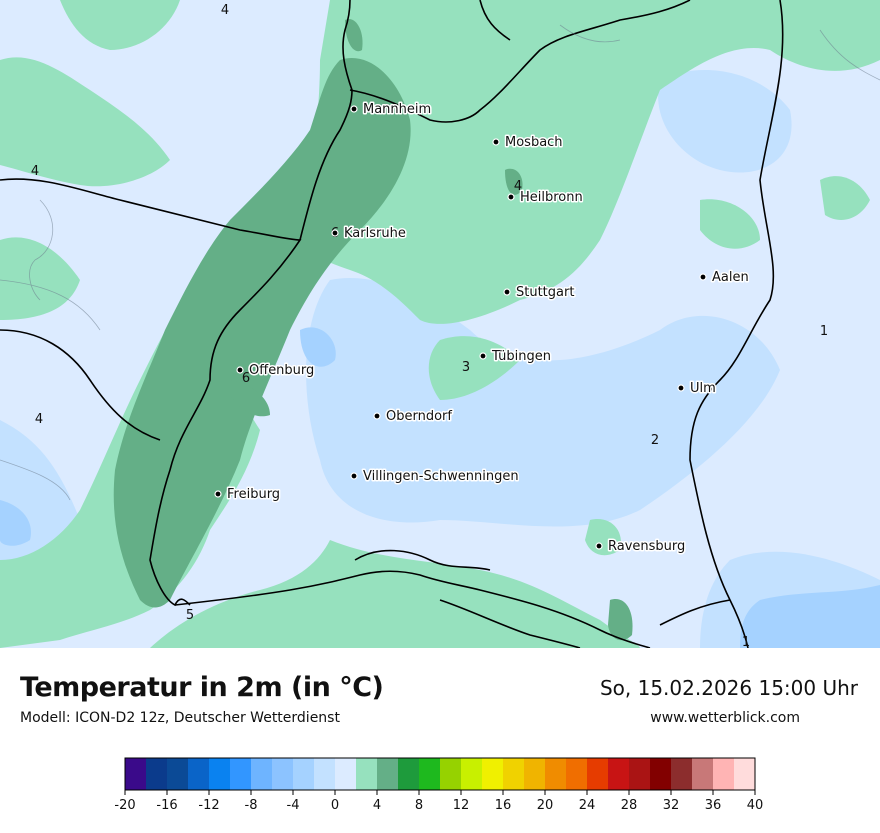 The width and height of the screenshot is (880, 833). What do you see at coordinates (655, 440) in the screenshot?
I see `isotherm-label: 2` at bounding box center [655, 440].